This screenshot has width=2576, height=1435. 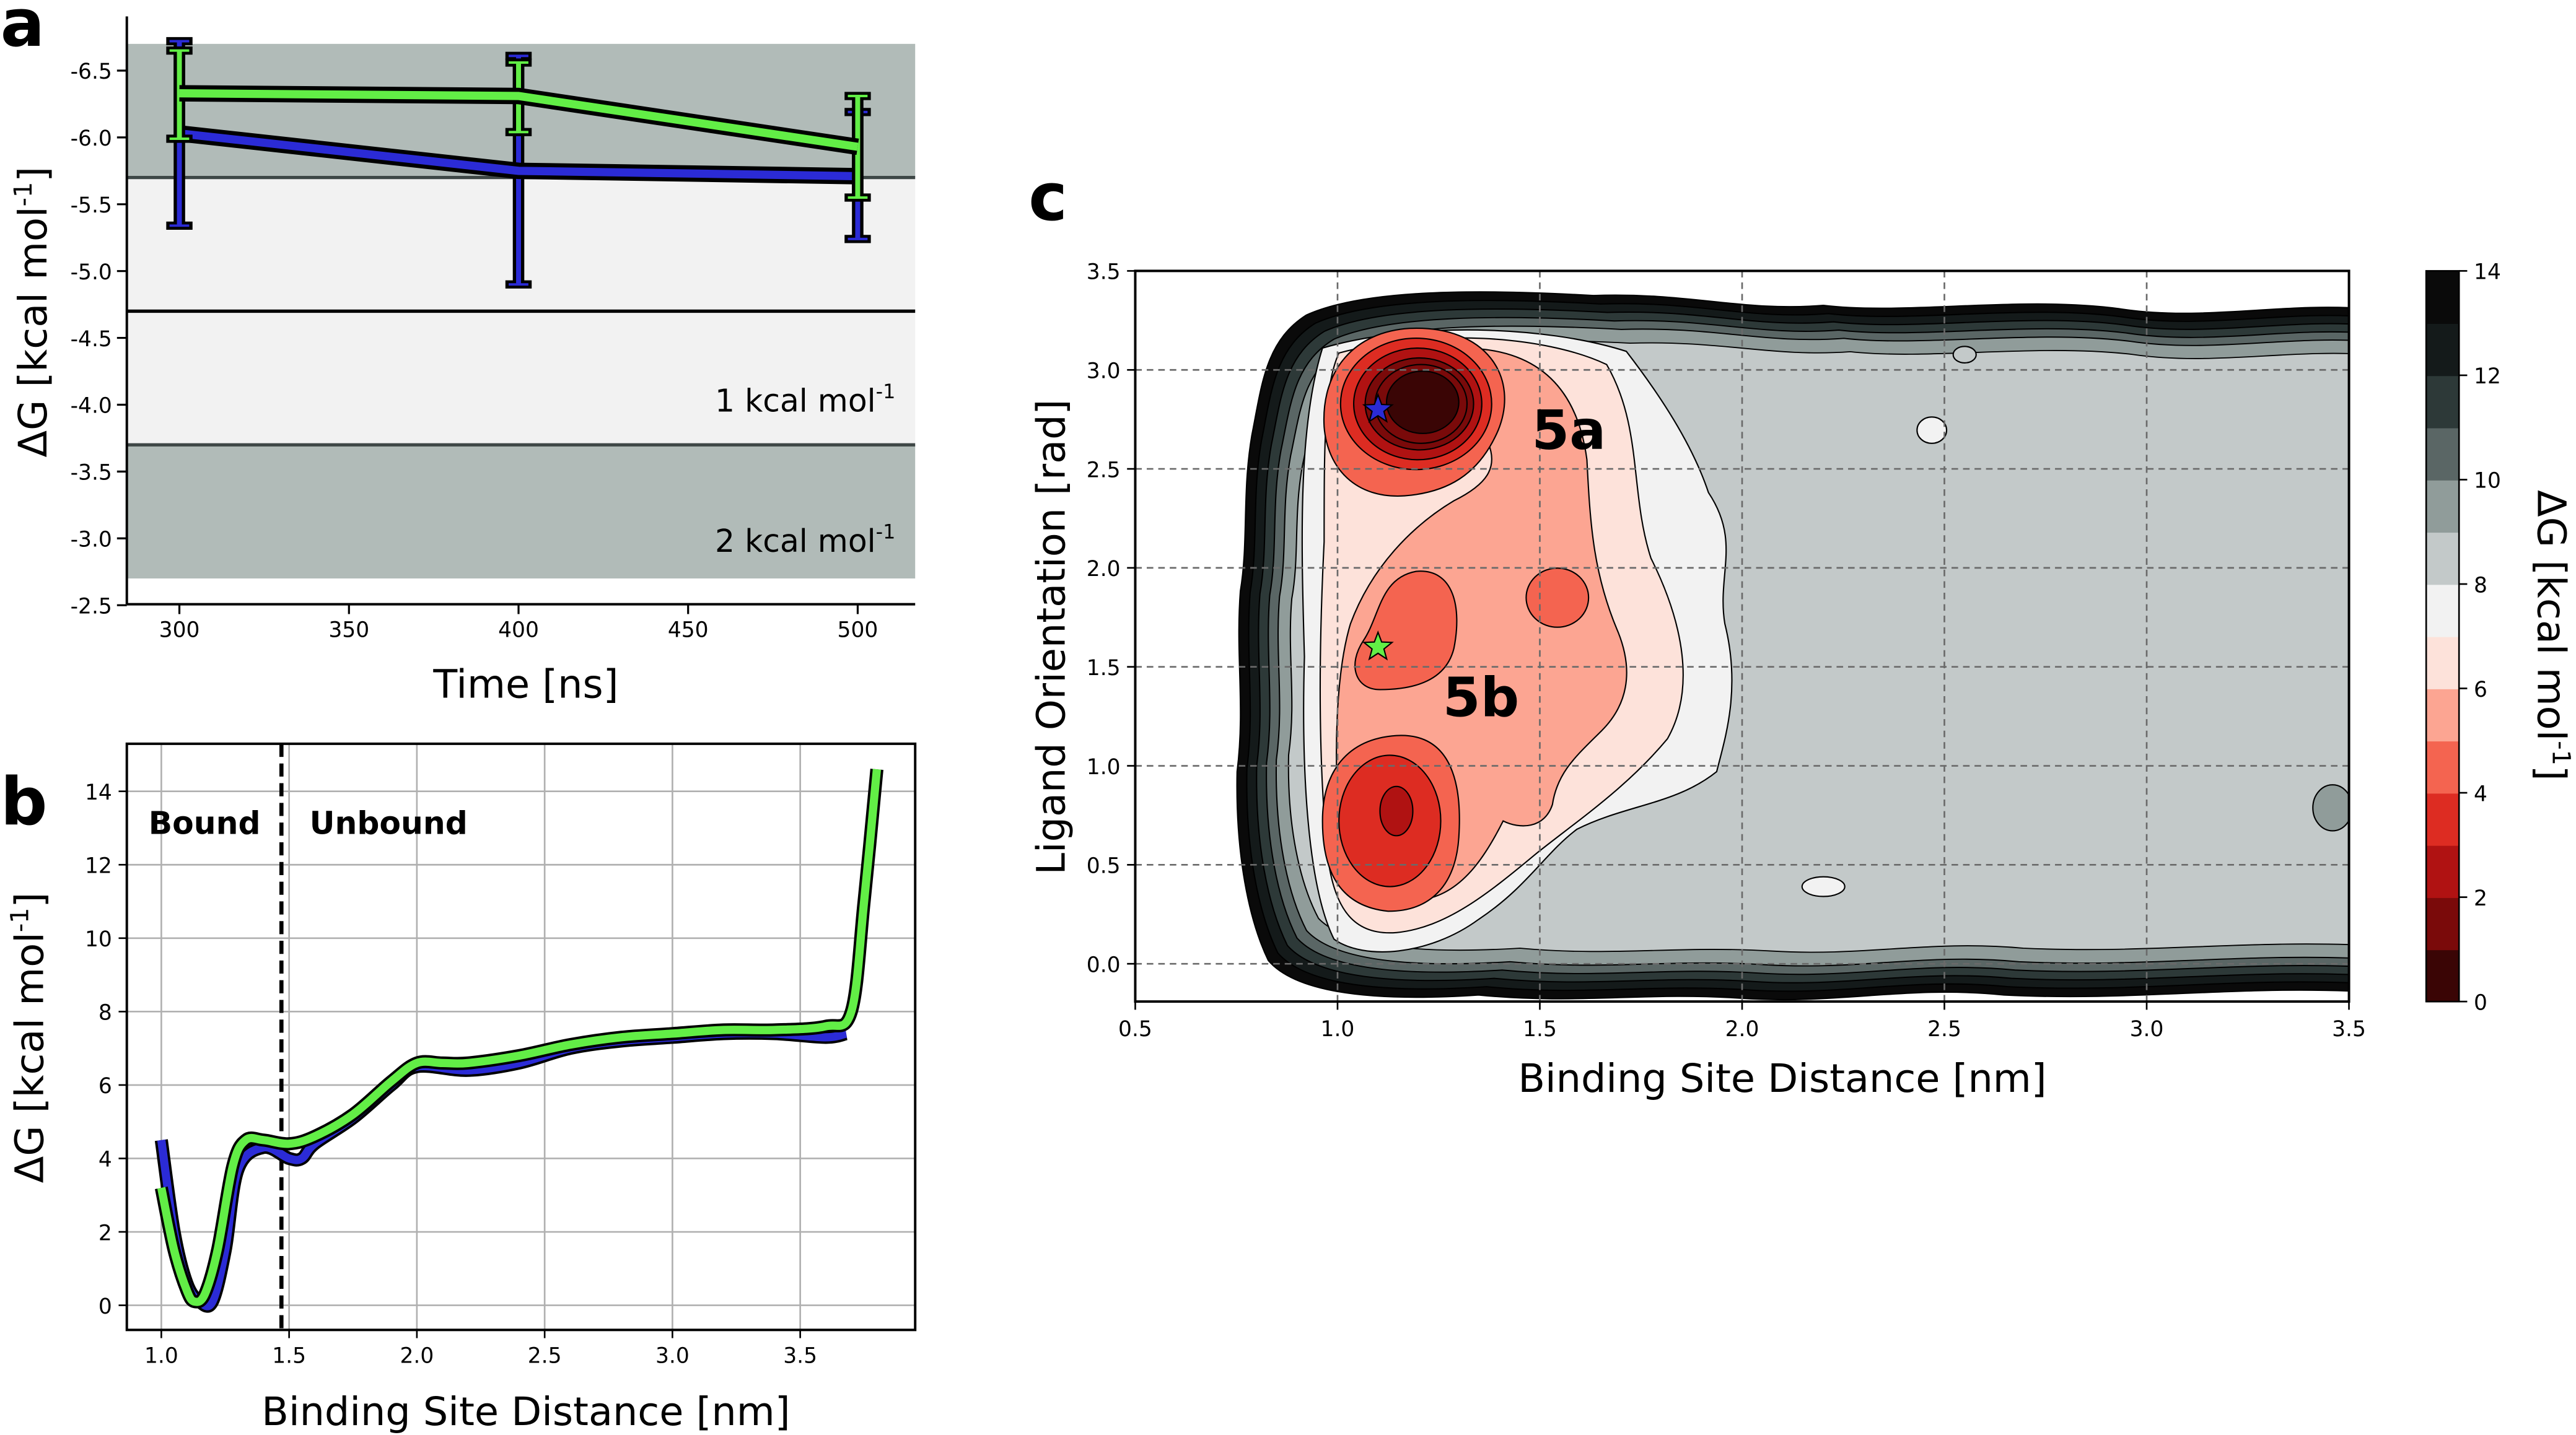 I want to click on colorbar-label-main: ΔG [kcal mol, so click(x=2551, y=615).